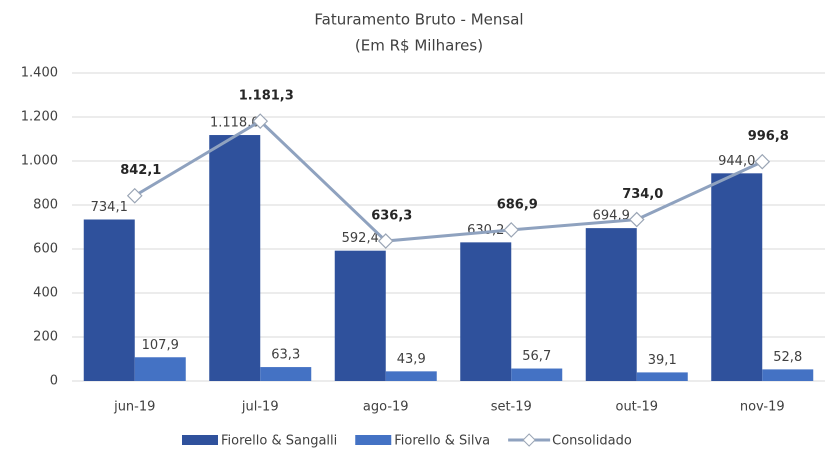 The width and height of the screenshot is (839, 452). I want to click on line-value-label: 734,0, so click(642, 194).